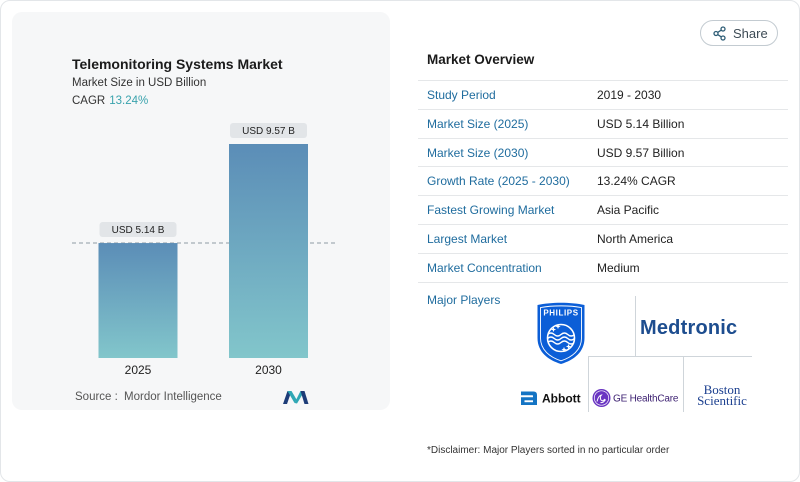 Image resolution: width=800 pixels, height=482 pixels. I want to click on philips-stars, so click(561, 338).